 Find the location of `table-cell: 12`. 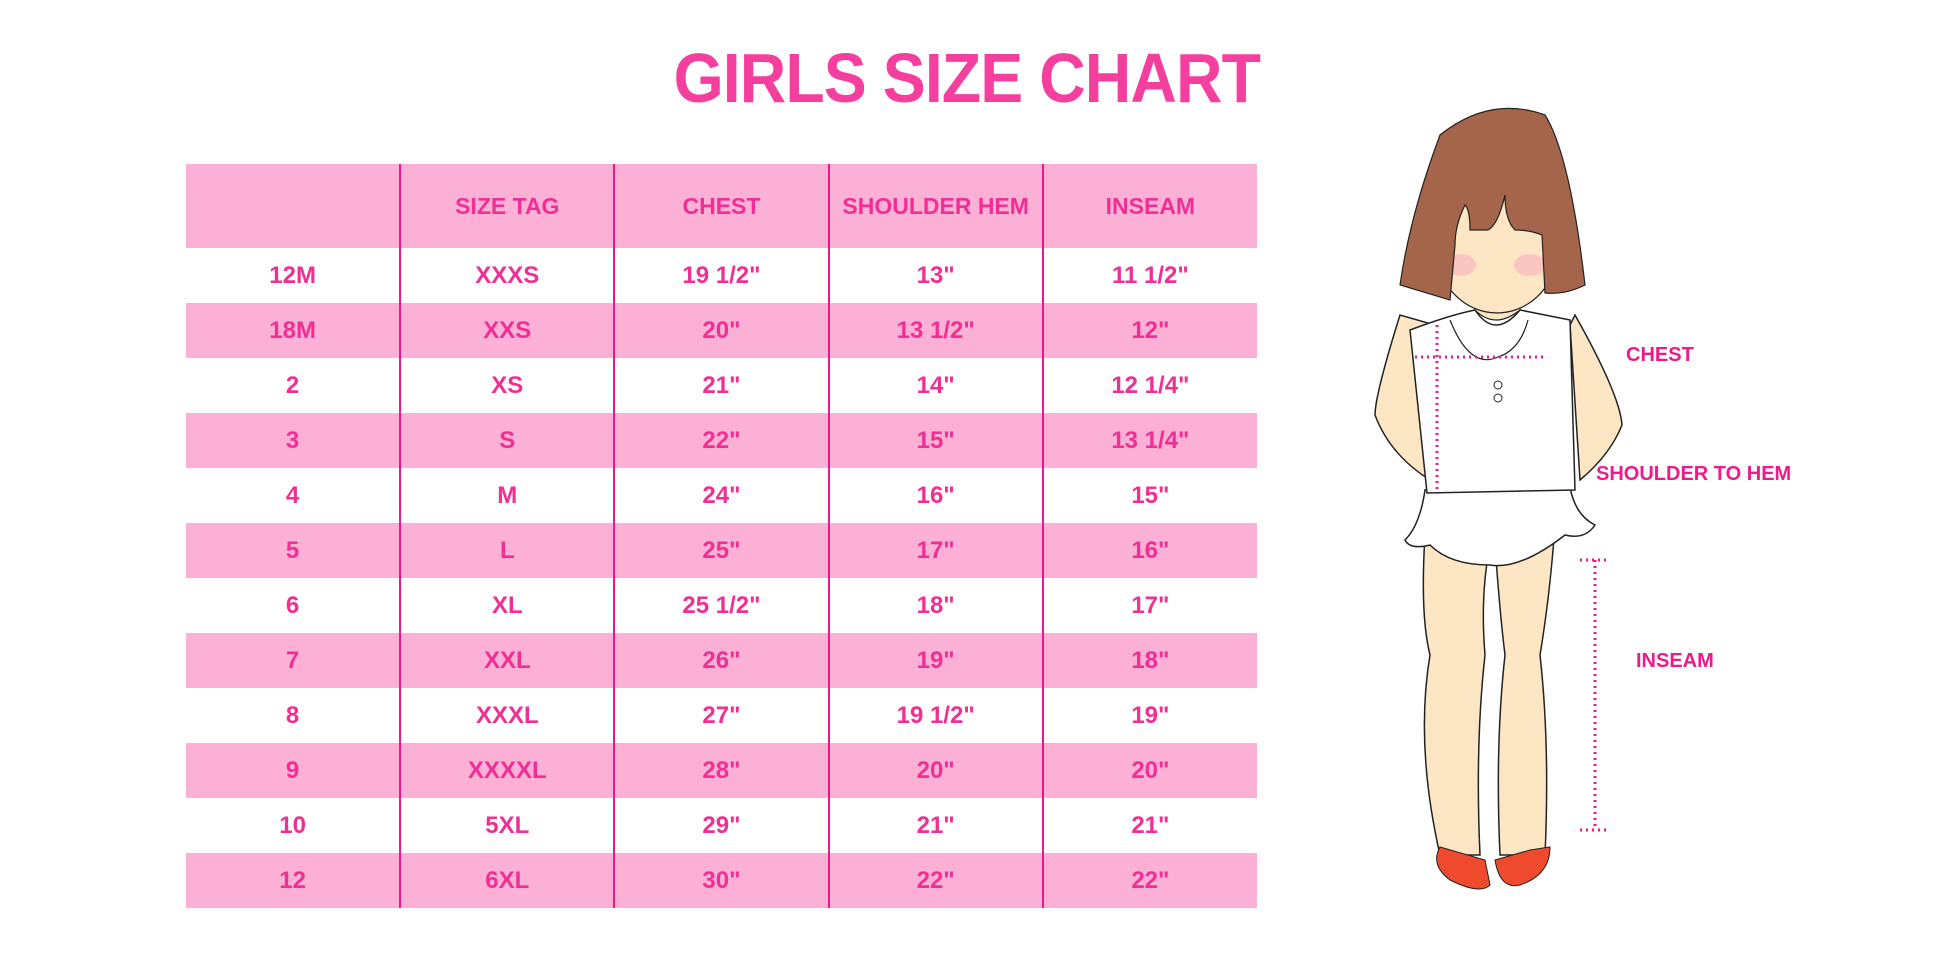

table-cell: 12 is located at coordinates (293, 880).